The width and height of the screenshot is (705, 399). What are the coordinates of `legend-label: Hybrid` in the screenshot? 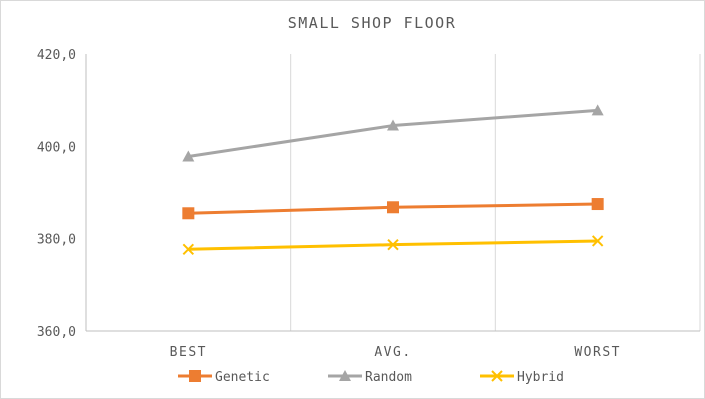 It's located at (540, 377).